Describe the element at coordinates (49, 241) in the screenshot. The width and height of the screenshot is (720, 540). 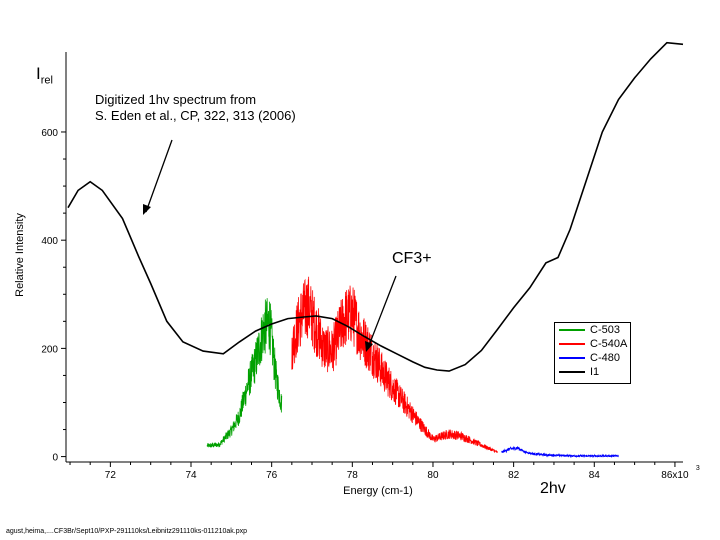
I see `y-tick-label: 400` at that location.